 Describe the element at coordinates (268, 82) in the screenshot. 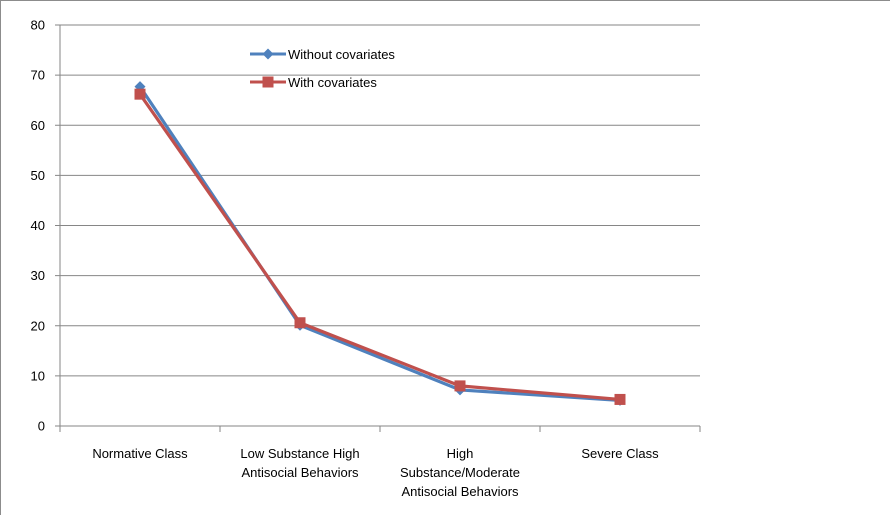

I see `legend-marker-square` at that location.